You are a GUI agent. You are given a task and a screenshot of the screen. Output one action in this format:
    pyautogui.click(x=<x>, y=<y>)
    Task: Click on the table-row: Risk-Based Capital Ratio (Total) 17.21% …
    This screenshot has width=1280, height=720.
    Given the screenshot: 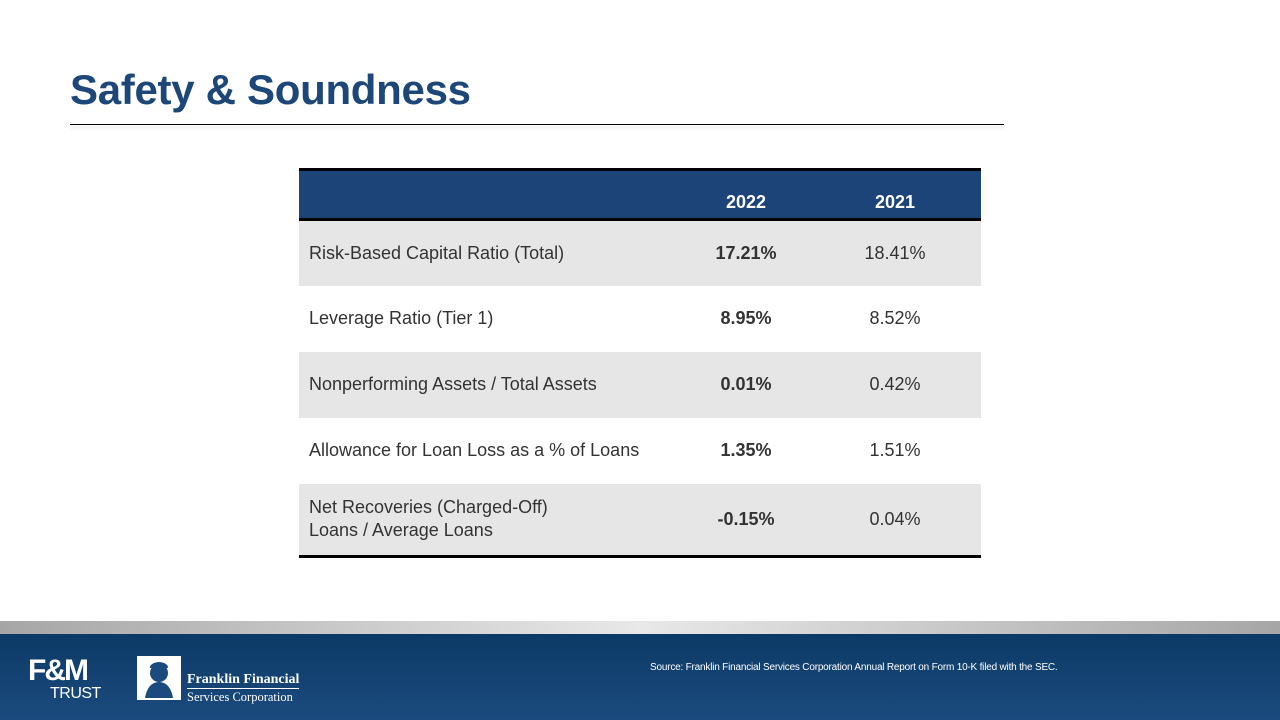 What is the action you would take?
    pyautogui.click(x=640, y=252)
    